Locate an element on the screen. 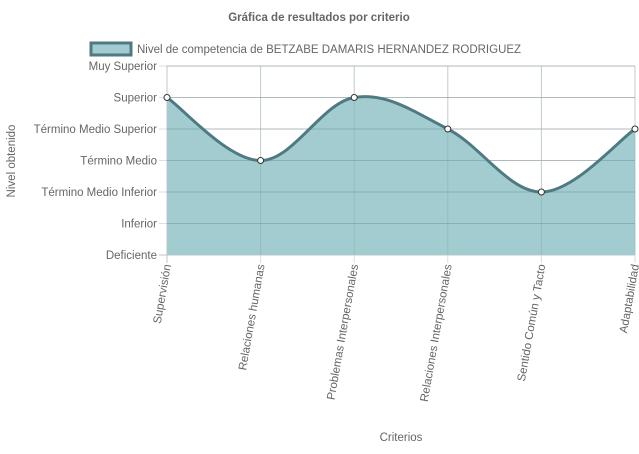 This screenshot has height=454, width=639. x-tick-label: Problemas Interpersonales is located at coordinates (343, 332).